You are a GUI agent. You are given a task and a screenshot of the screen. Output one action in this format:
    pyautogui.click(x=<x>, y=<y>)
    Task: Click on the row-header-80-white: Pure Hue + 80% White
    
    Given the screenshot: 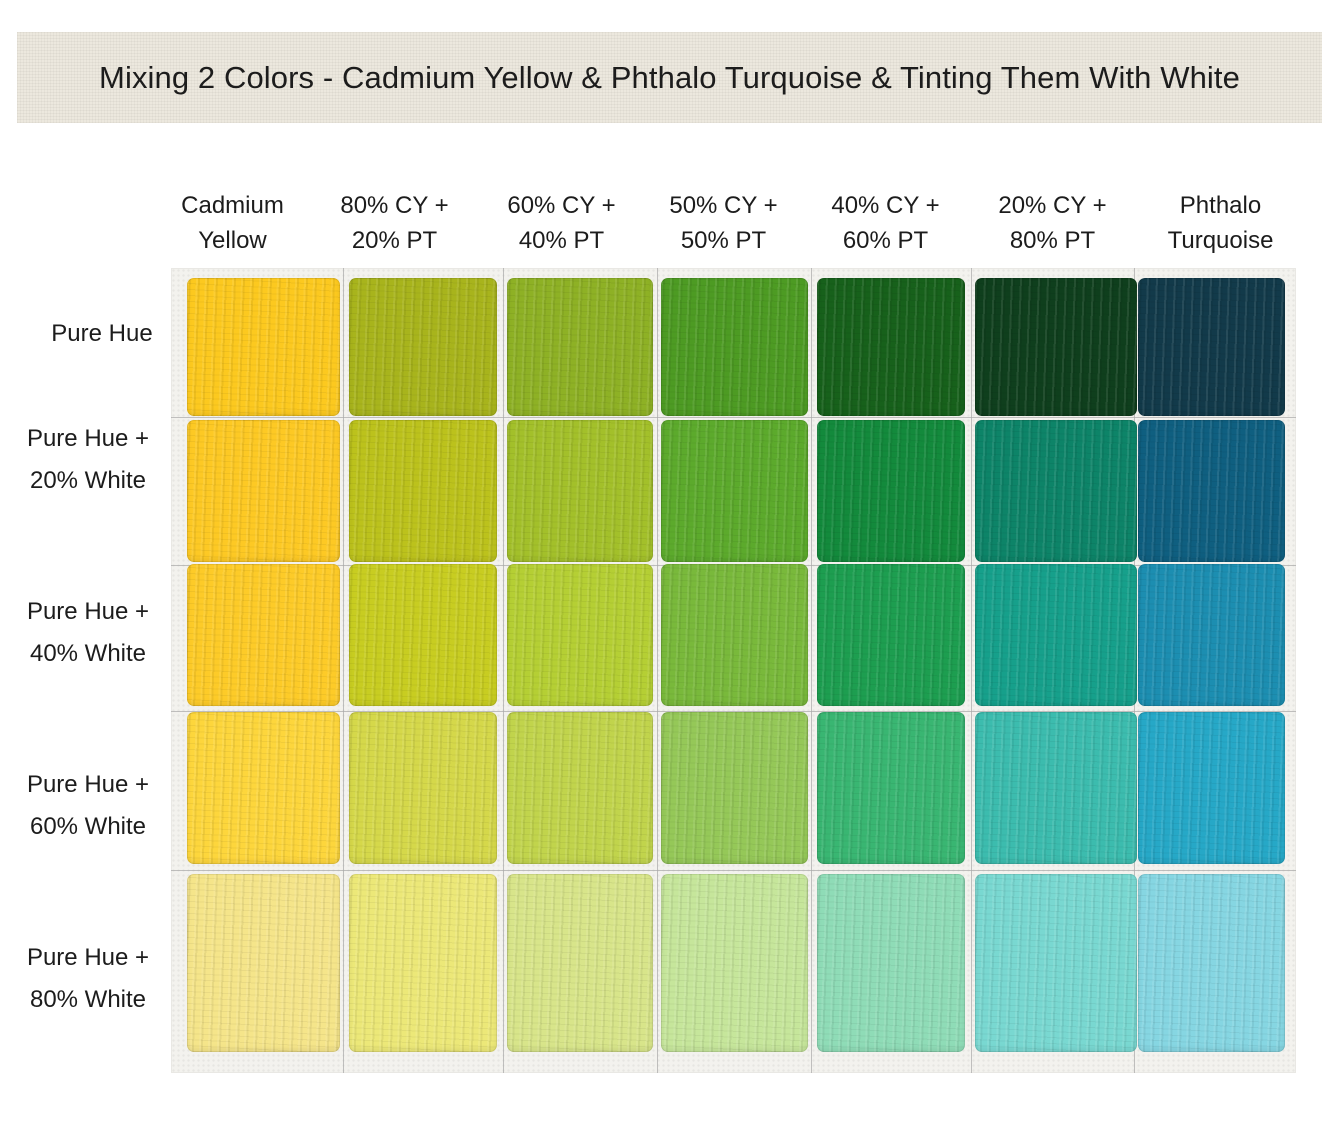 What is the action you would take?
    pyautogui.click(x=88, y=979)
    